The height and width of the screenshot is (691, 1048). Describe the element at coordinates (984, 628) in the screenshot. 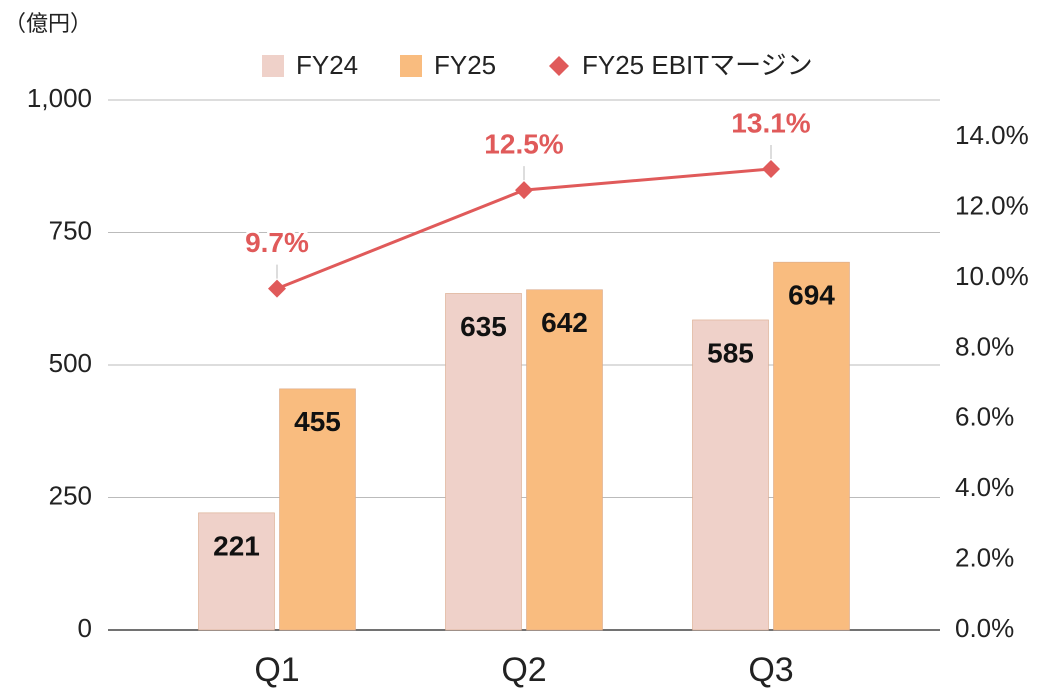

I see `y2-tick-label: 0.0%` at that location.